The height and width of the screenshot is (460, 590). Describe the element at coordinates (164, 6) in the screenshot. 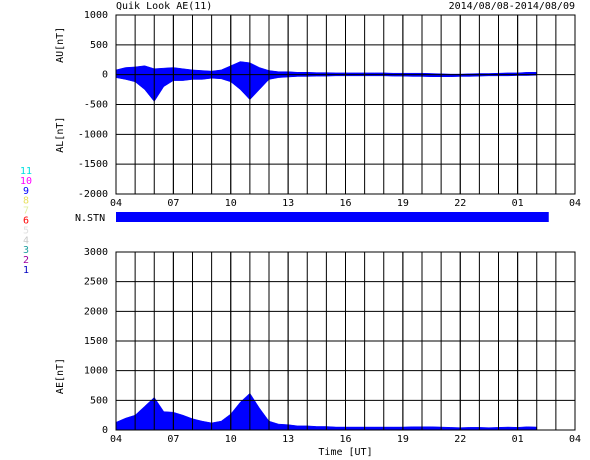

I see `chart-title: Quik Look AE(11)` at that location.